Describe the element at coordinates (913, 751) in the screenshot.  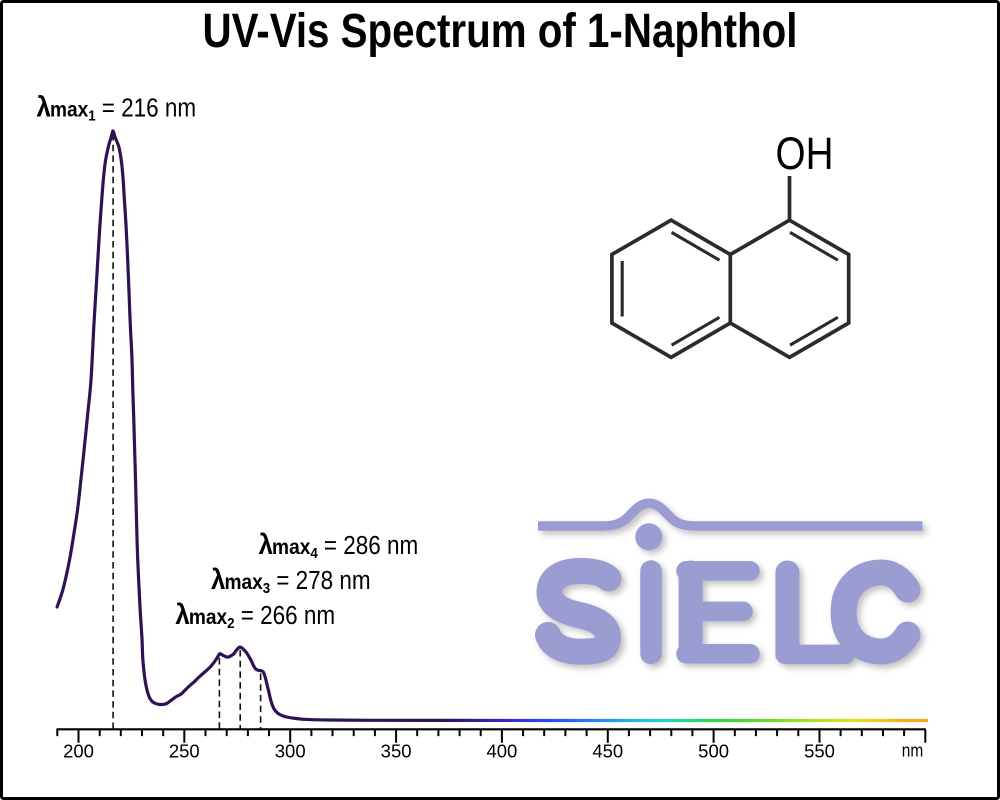
I see `svg-text: nm` at that location.